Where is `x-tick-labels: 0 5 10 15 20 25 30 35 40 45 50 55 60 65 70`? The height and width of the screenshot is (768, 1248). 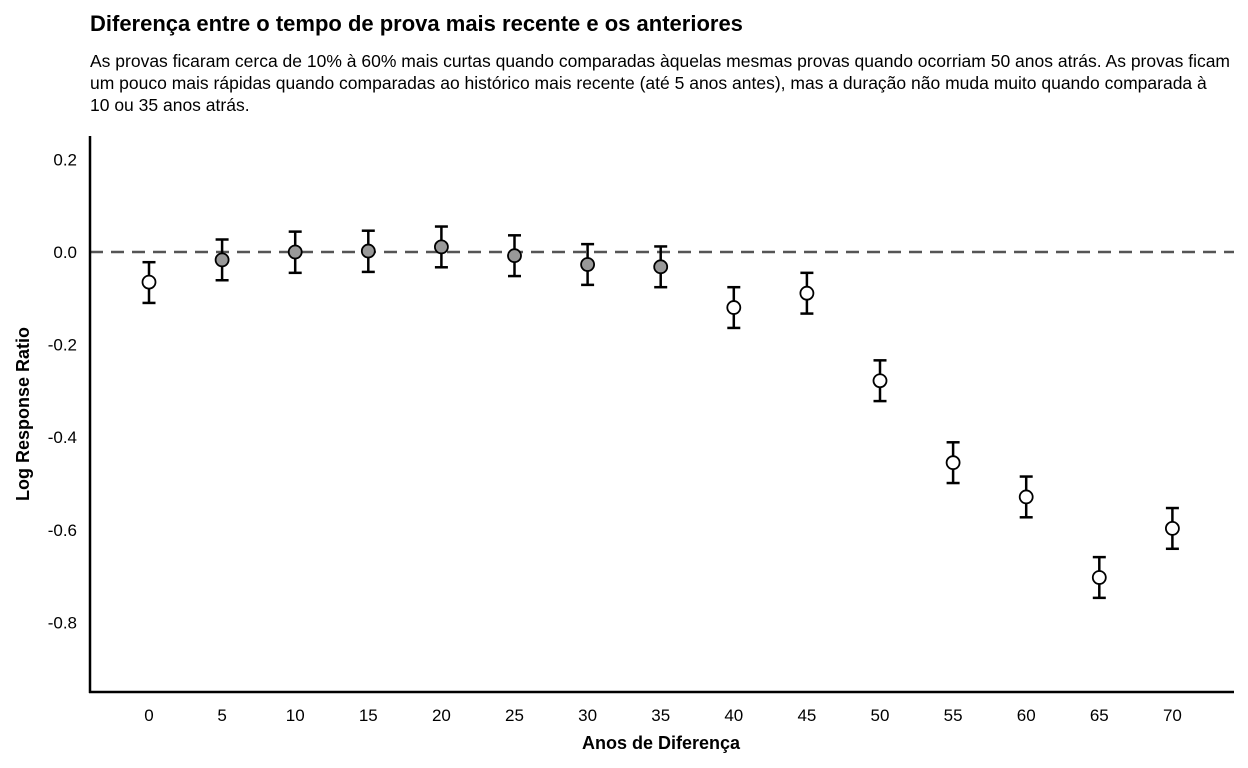 x-tick-labels: 0 5 10 15 20 25 30 35 40 45 50 55 60 65 70 is located at coordinates (663, 715).